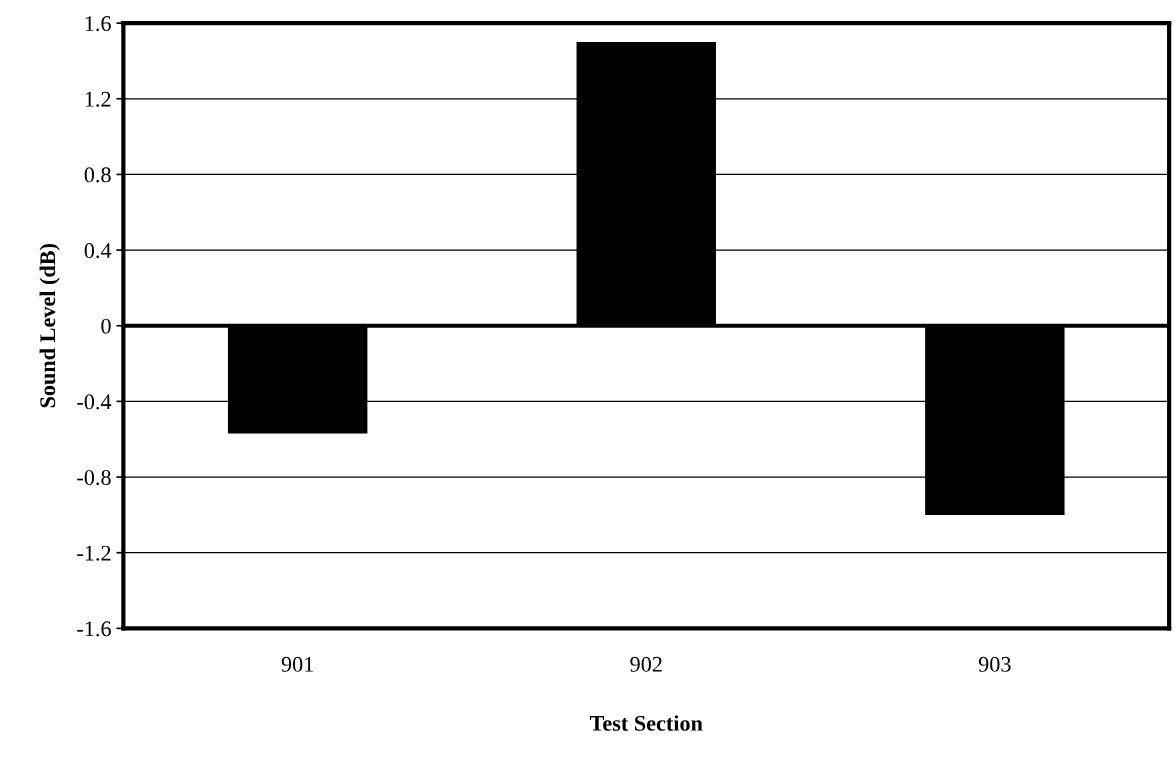 The width and height of the screenshot is (1175, 771). I want to click on y-tick-label: -0.8, so click(94, 477).